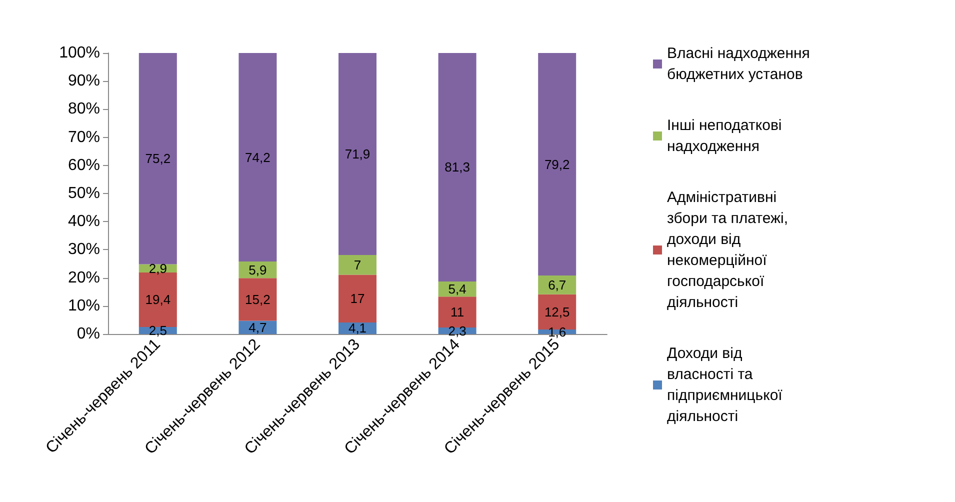 The image size is (955, 502). I want to click on data-label: 74,2, so click(257, 157).